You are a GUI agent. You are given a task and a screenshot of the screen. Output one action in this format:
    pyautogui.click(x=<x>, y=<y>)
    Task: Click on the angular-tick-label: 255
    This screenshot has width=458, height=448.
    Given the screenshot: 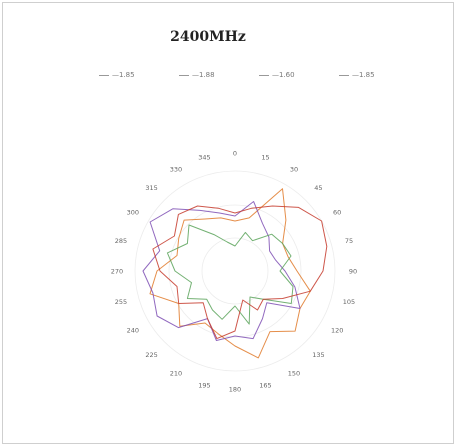 What is the action you would take?
    pyautogui.click(x=121, y=302)
    